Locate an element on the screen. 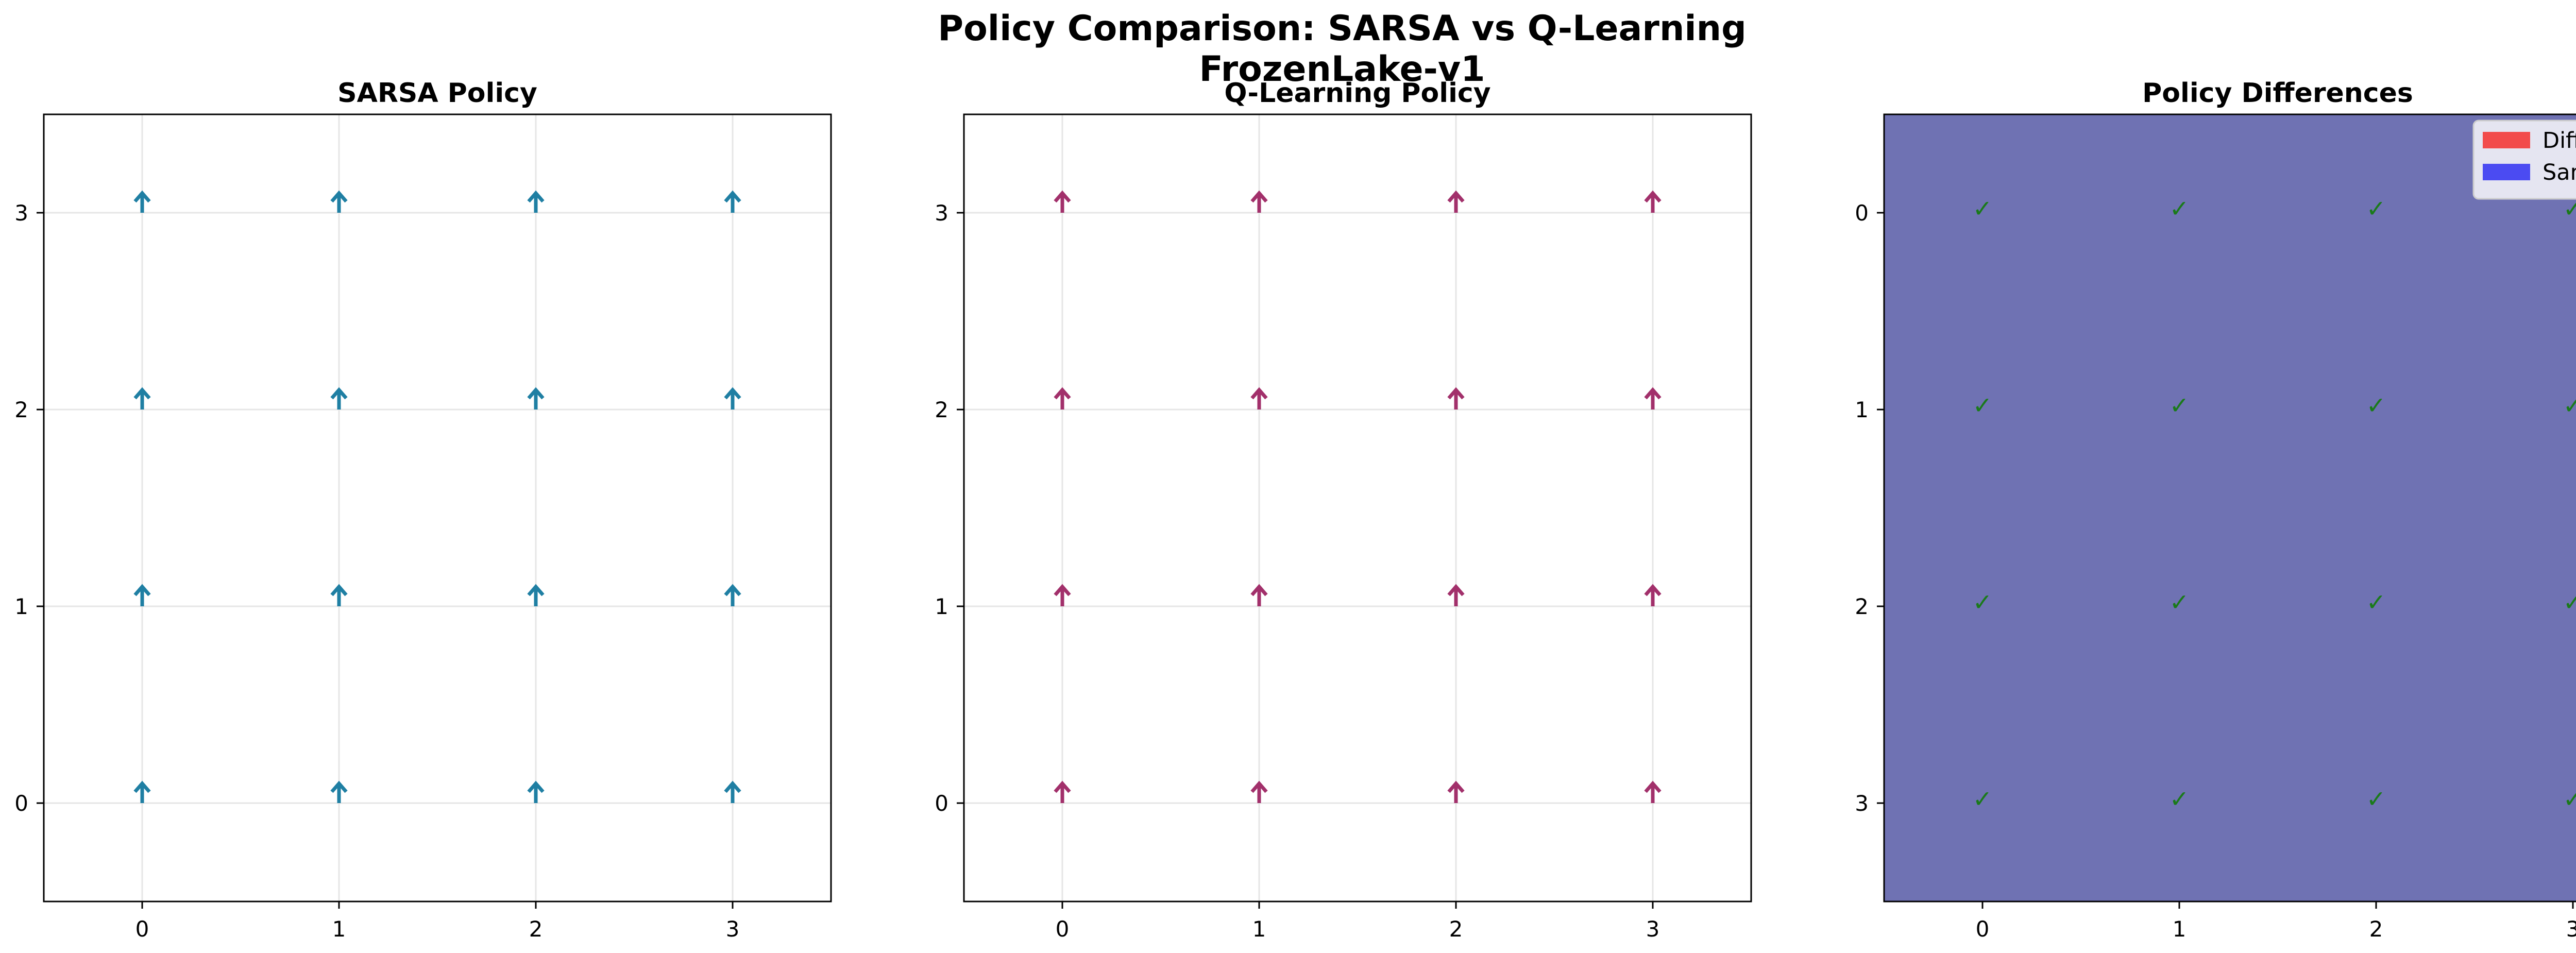  axes-title: Q-Learning Policy is located at coordinates (1357, 93).